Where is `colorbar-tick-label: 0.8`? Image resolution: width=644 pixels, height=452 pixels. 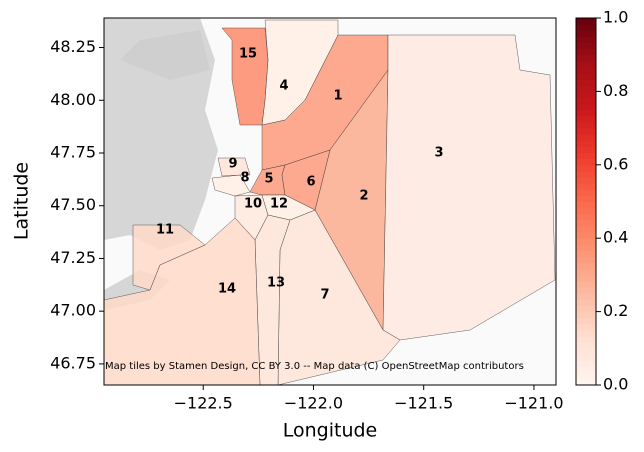 colorbar-tick-label: 0.8 is located at coordinates (615, 90).